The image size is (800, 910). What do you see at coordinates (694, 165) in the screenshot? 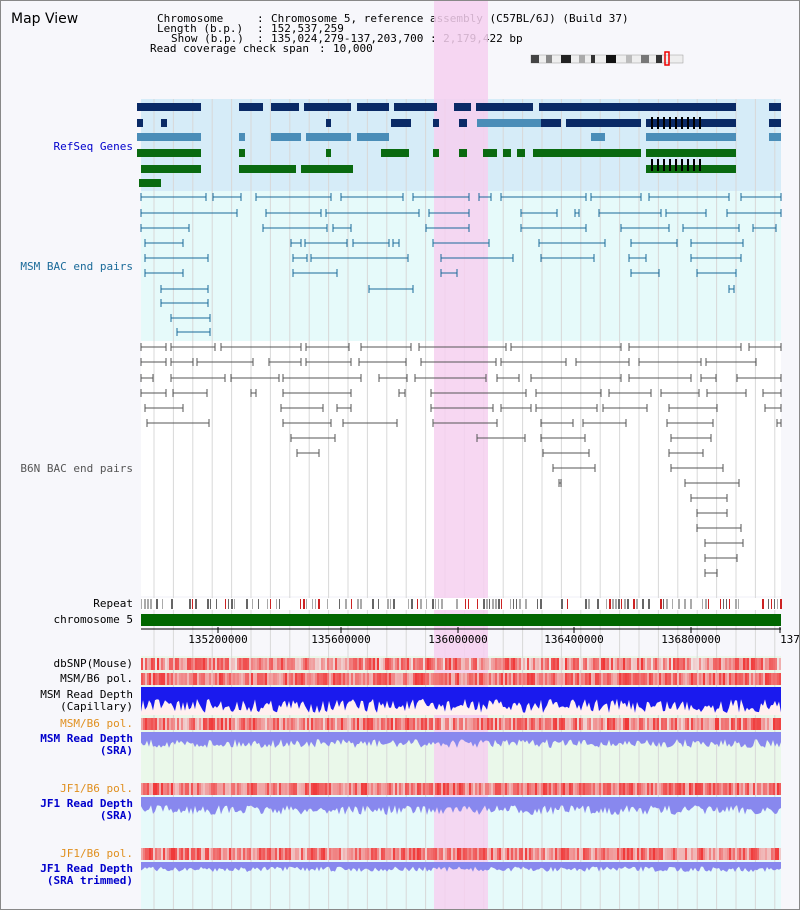
I see `gene-exon-black` at bounding box center [694, 165].